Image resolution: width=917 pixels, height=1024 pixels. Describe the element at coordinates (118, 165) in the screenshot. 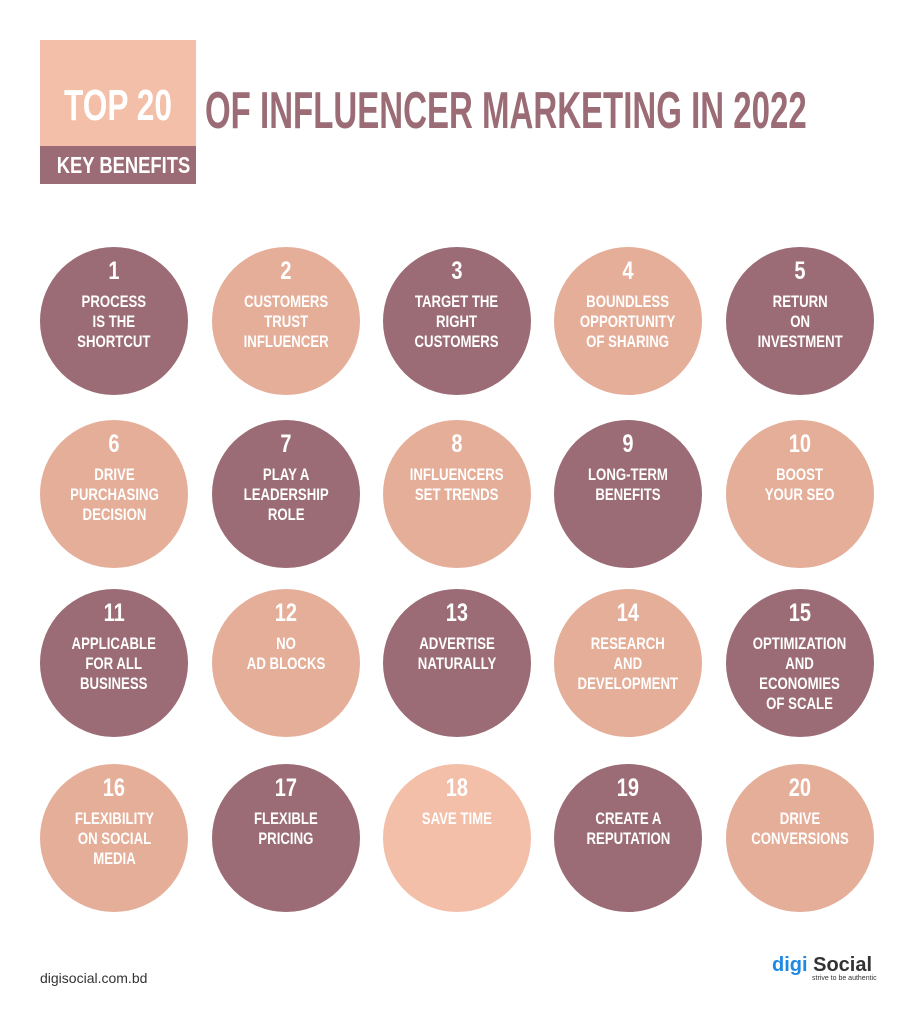

I see `key-benefits-label: KEY BENEFITS` at that location.